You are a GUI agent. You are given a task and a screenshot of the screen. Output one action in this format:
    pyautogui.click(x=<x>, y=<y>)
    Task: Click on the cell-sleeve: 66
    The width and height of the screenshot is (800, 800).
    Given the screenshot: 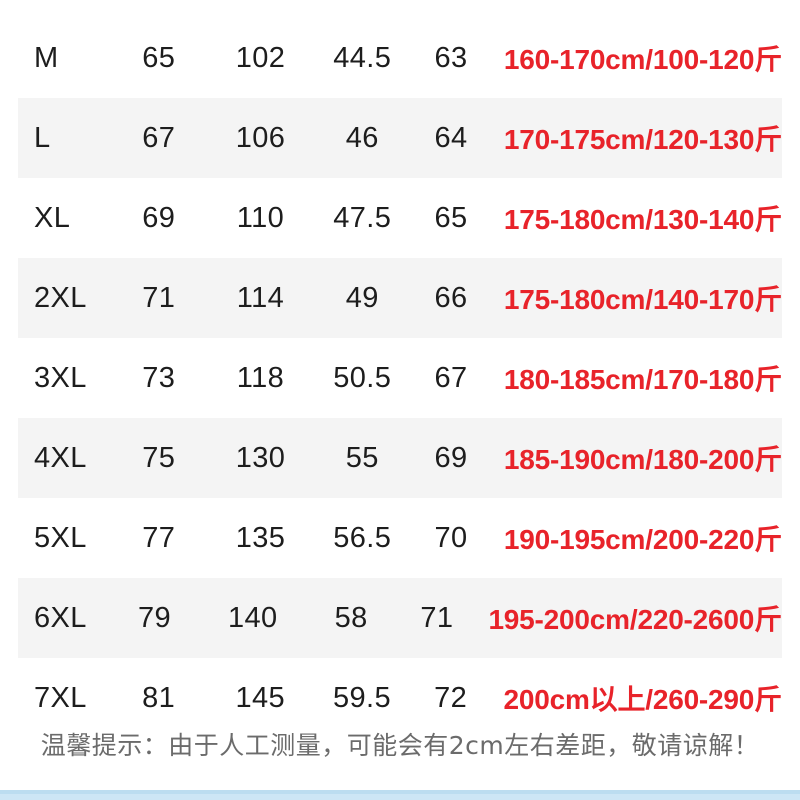 What is the action you would take?
    pyautogui.click(x=451, y=297)
    